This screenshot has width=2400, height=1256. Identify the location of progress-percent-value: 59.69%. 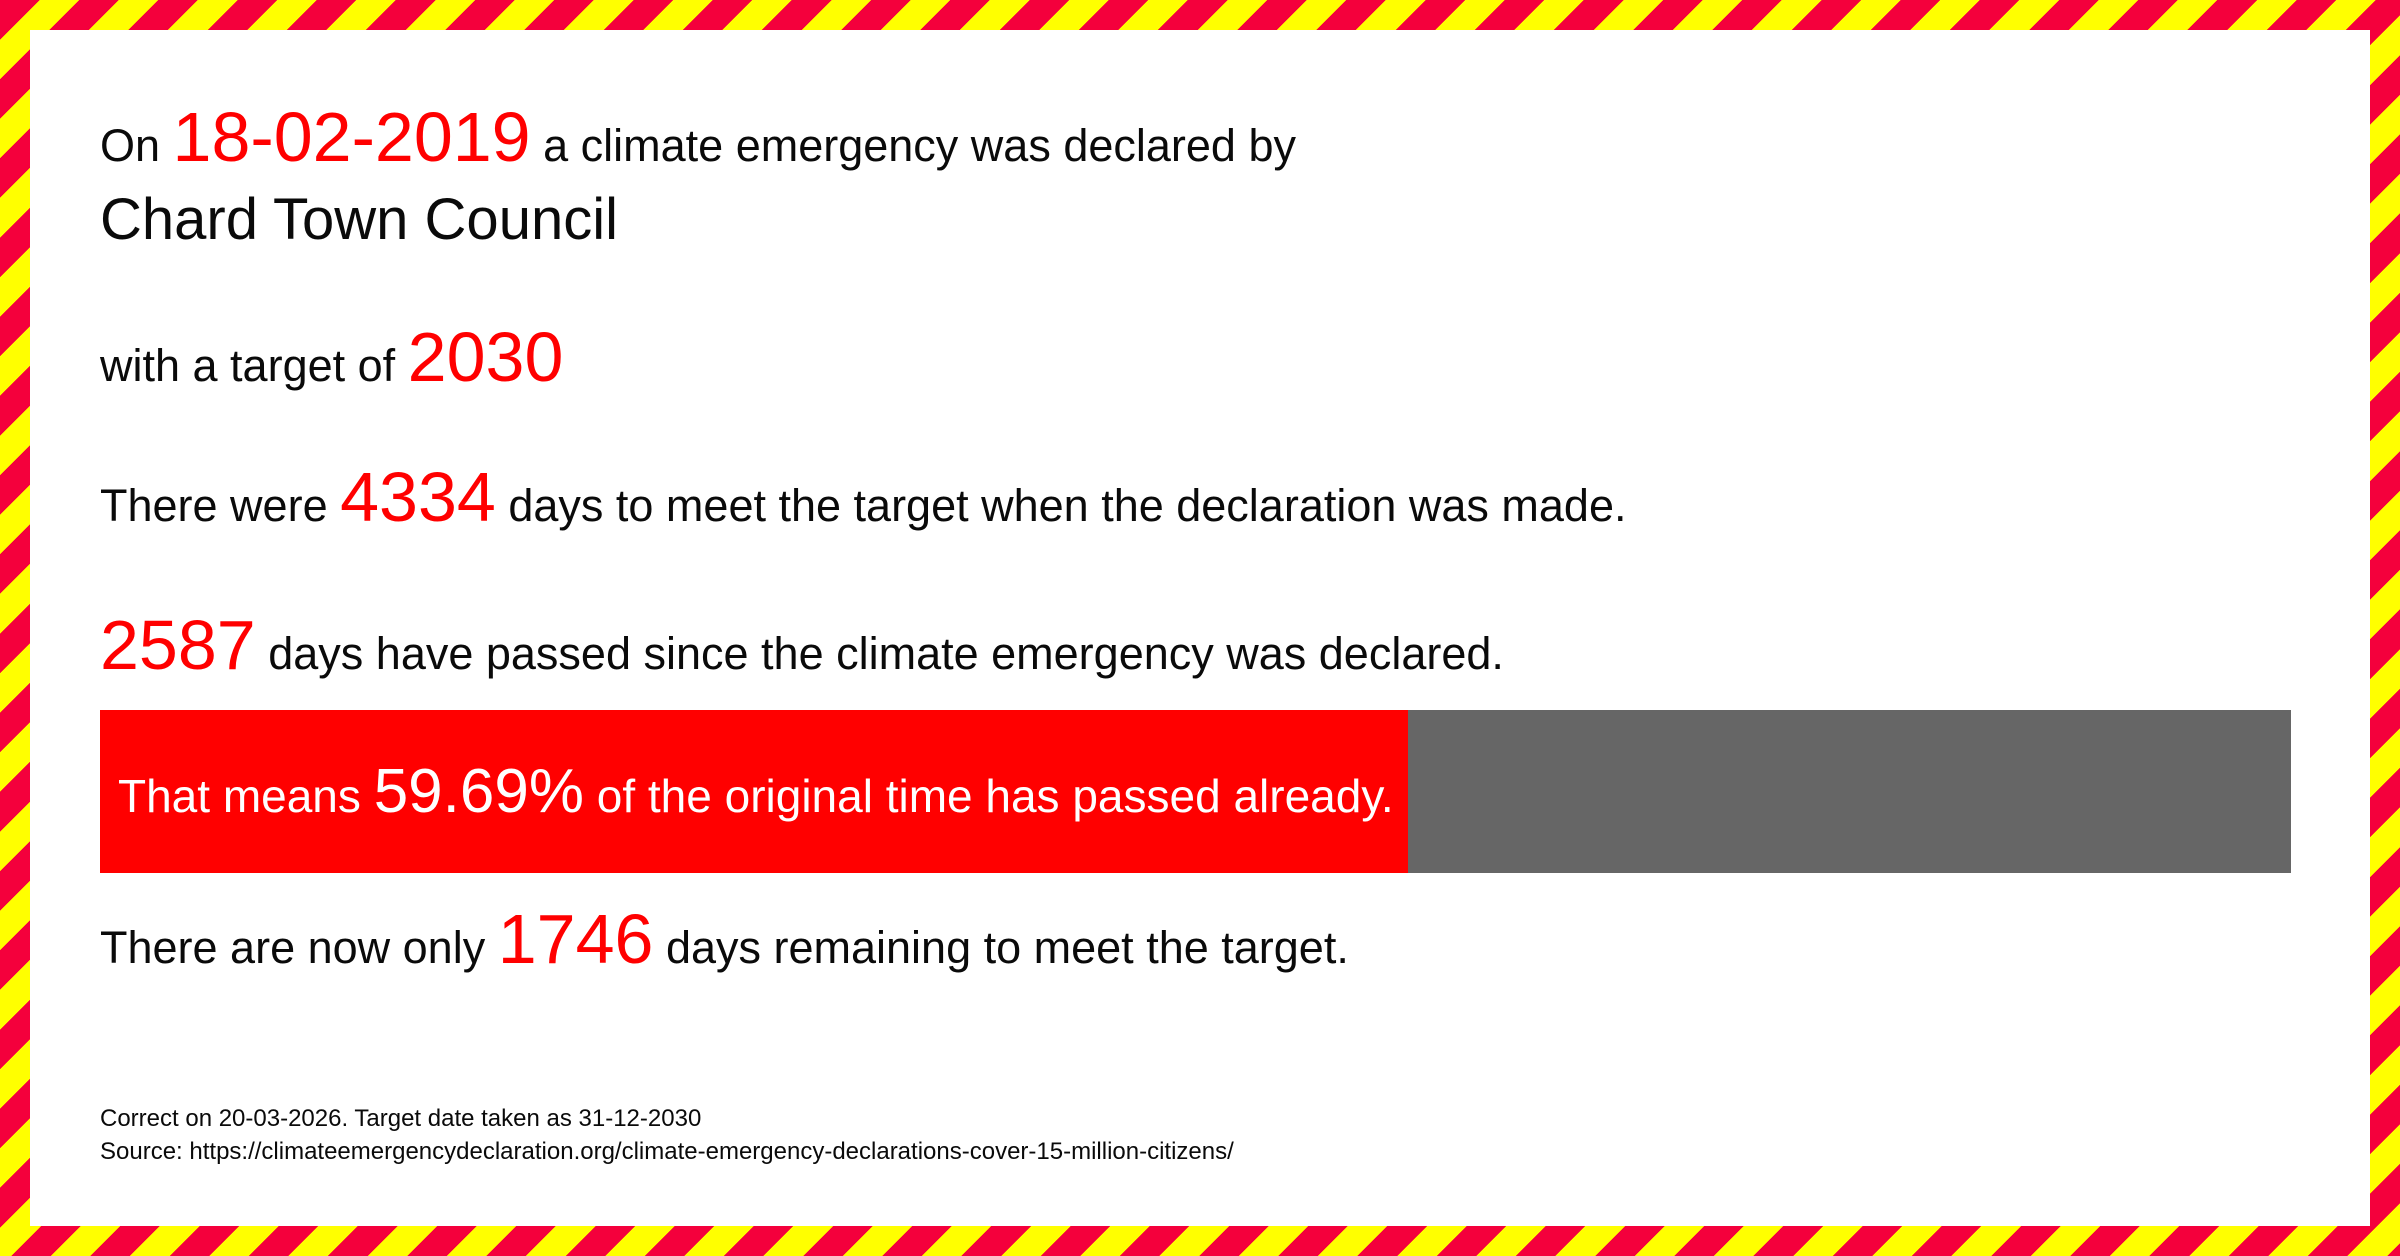
(478, 791).